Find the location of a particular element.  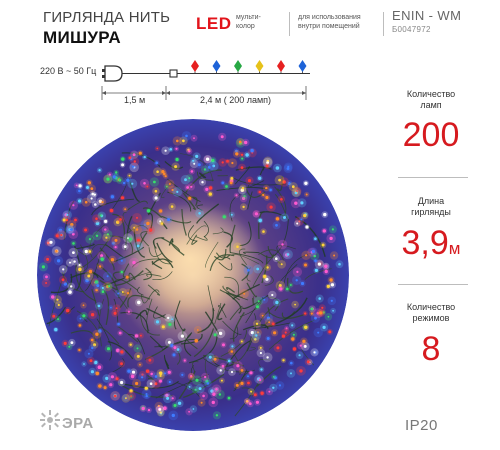

garland-schematic is located at coordinates (205, 80).